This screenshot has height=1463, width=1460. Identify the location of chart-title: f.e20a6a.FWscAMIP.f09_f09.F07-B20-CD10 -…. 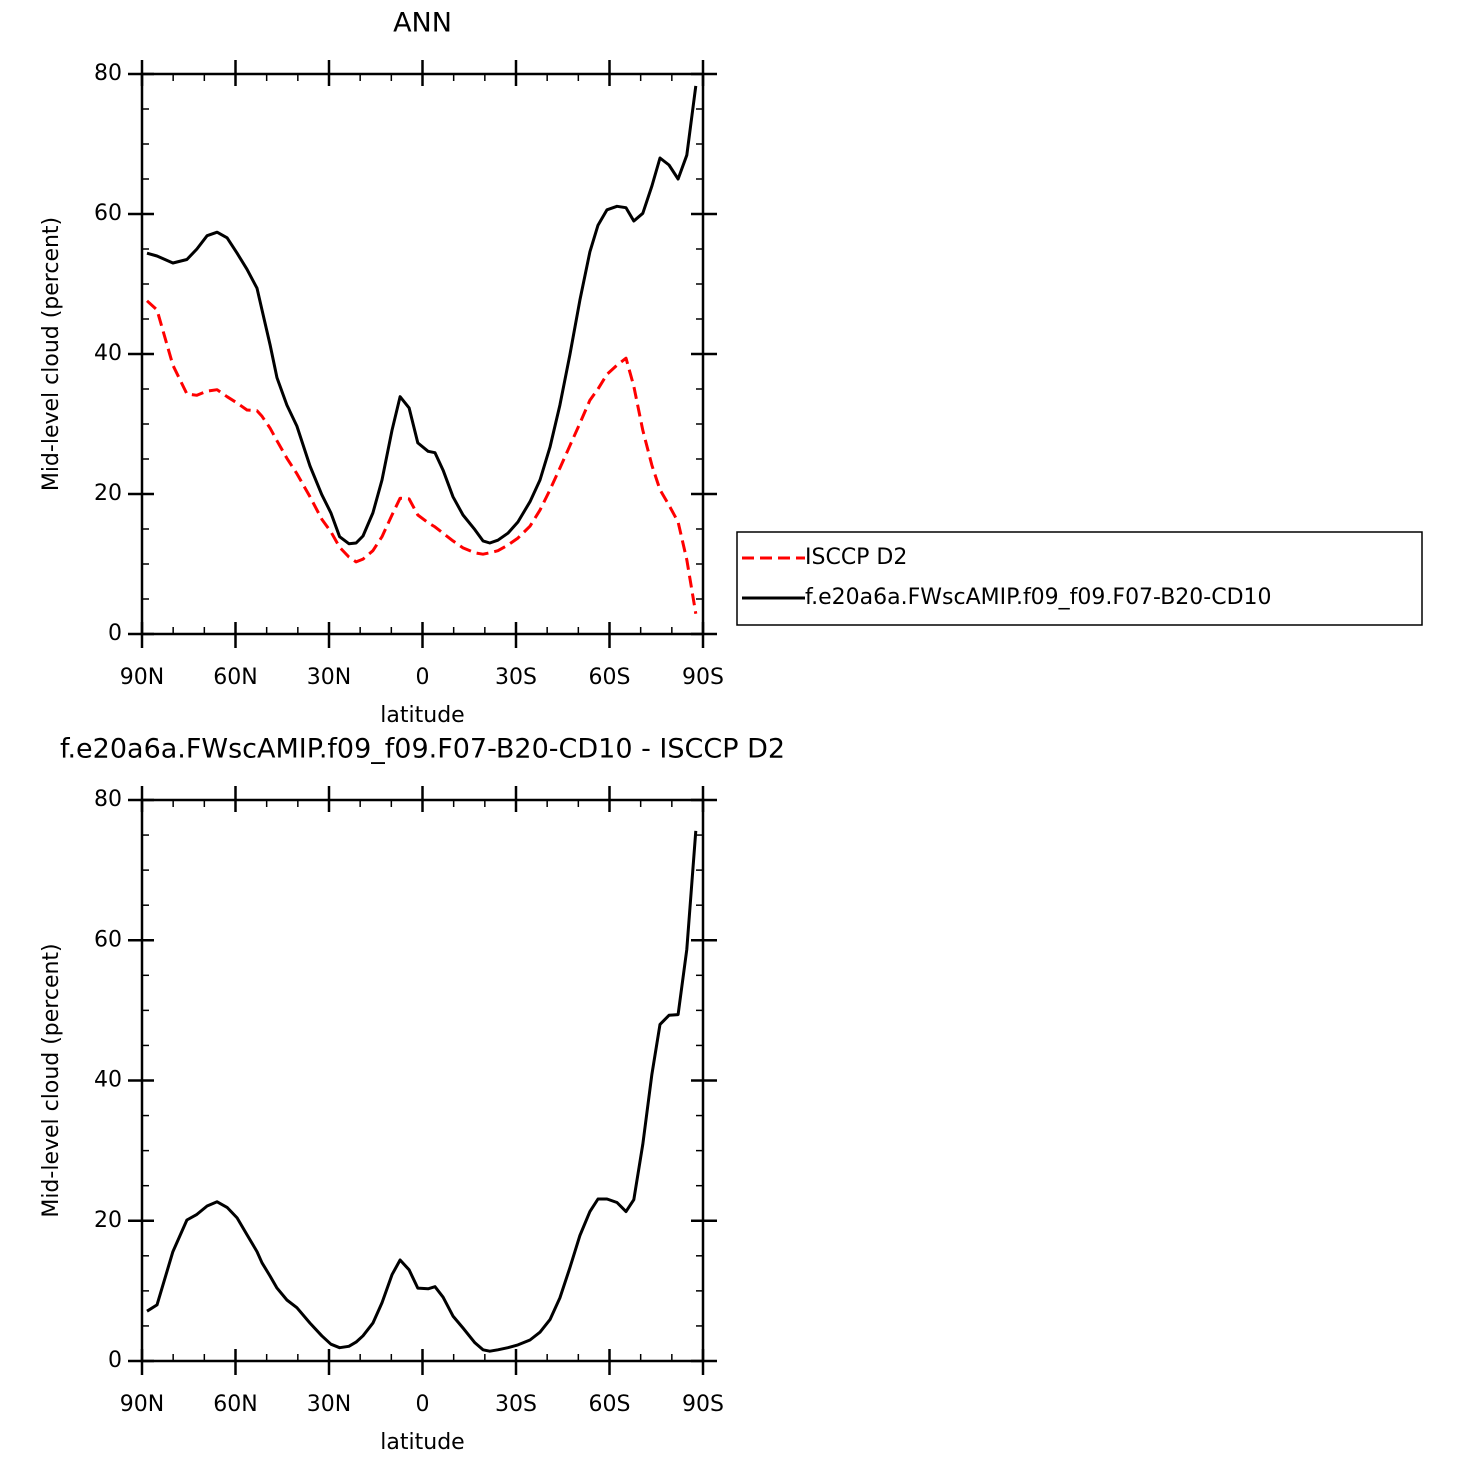
(422, 749).